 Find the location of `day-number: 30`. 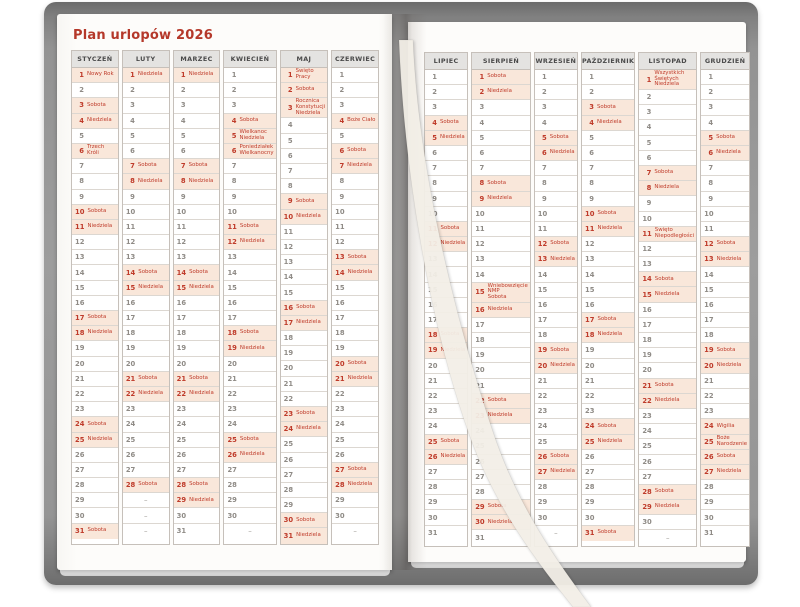

day-number: 30 is located at coordinates (80, 515).